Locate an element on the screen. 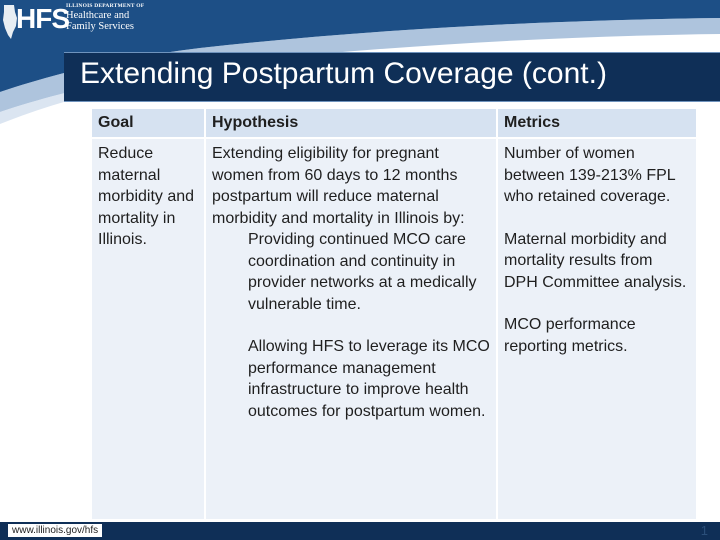 The height and width of the screenshot is (540, 720). illinois-state-icon is located at coordinates (10, 22).